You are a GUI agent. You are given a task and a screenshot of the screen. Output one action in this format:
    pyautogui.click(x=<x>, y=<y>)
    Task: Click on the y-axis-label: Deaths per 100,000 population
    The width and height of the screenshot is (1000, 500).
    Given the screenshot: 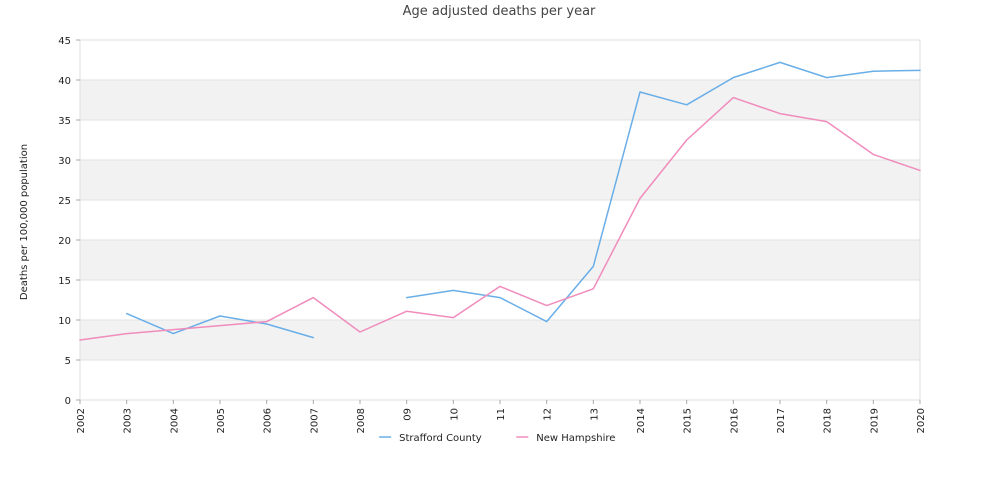 What is the action you would take?
    pyautogui.click(x=24, y=222)
    